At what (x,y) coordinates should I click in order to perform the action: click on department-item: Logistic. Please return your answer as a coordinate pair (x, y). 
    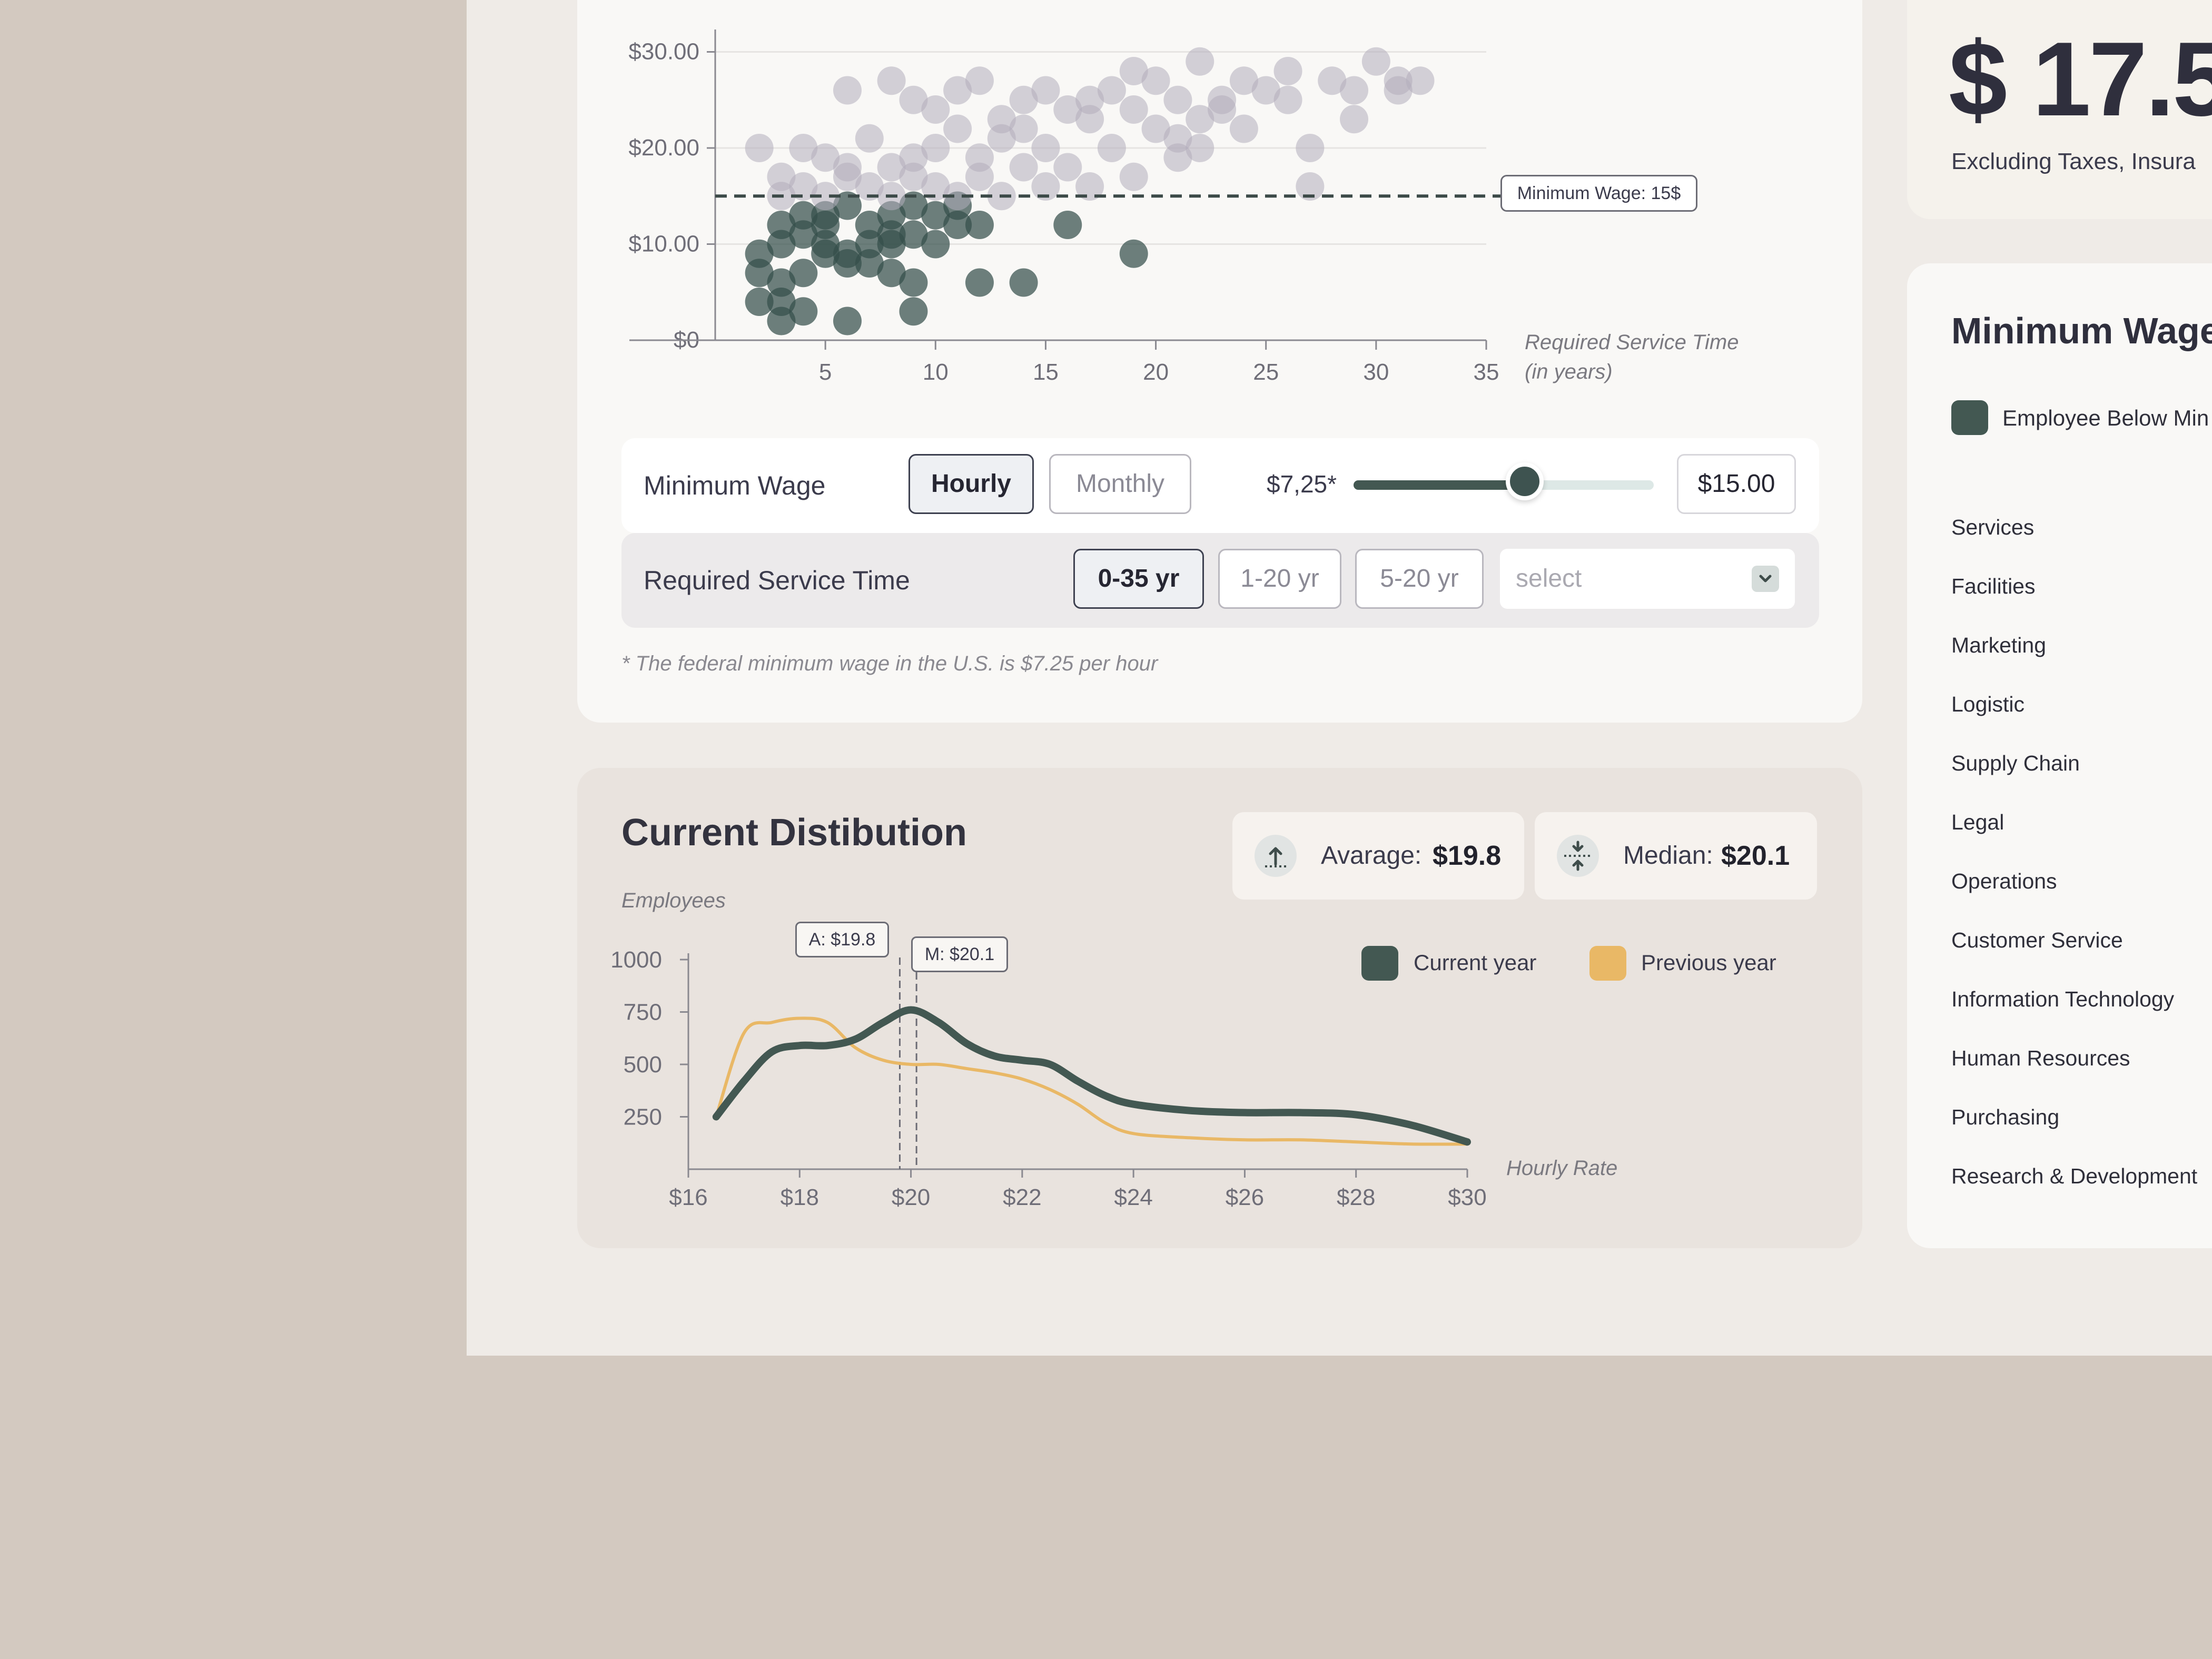
    Looking at the image, I should click on (1988, 704).